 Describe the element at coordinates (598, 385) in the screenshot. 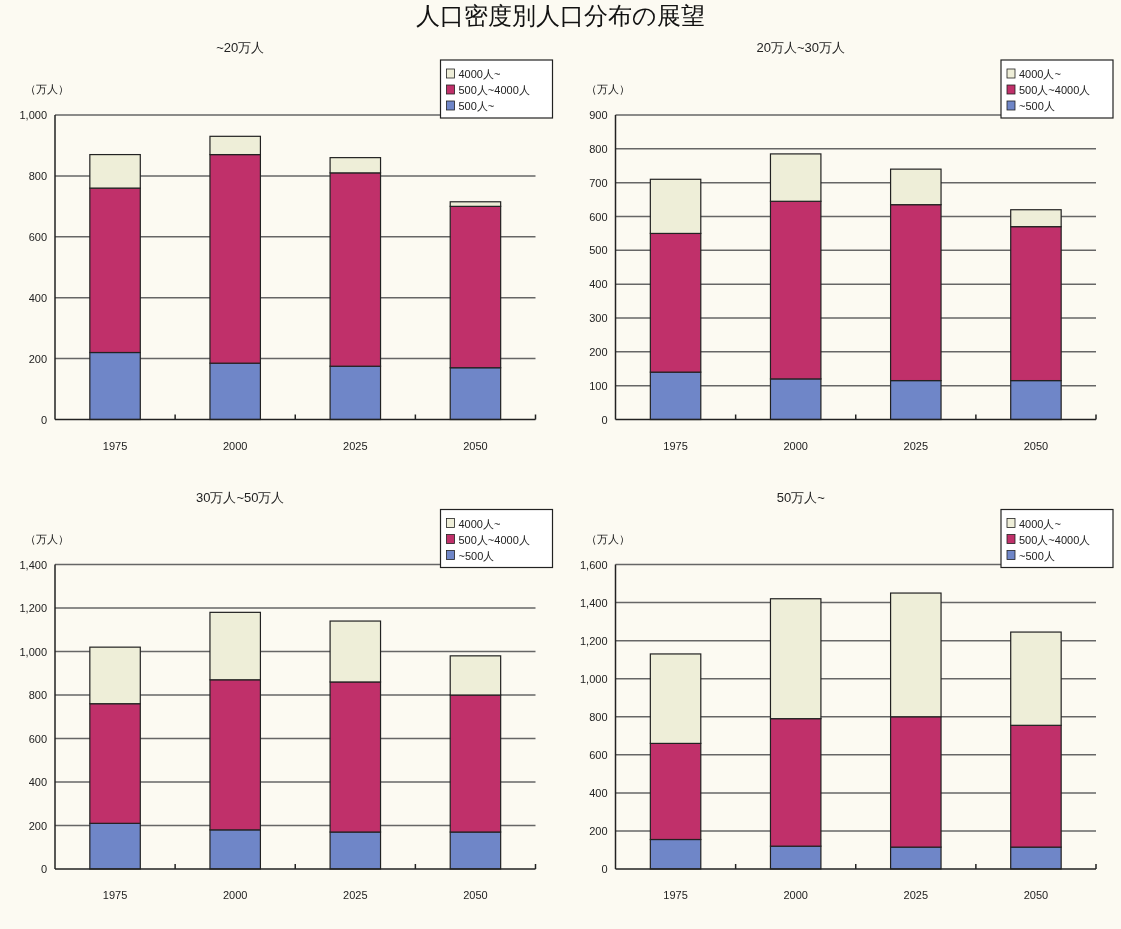

I see `y-tick-label: 100` at that location.